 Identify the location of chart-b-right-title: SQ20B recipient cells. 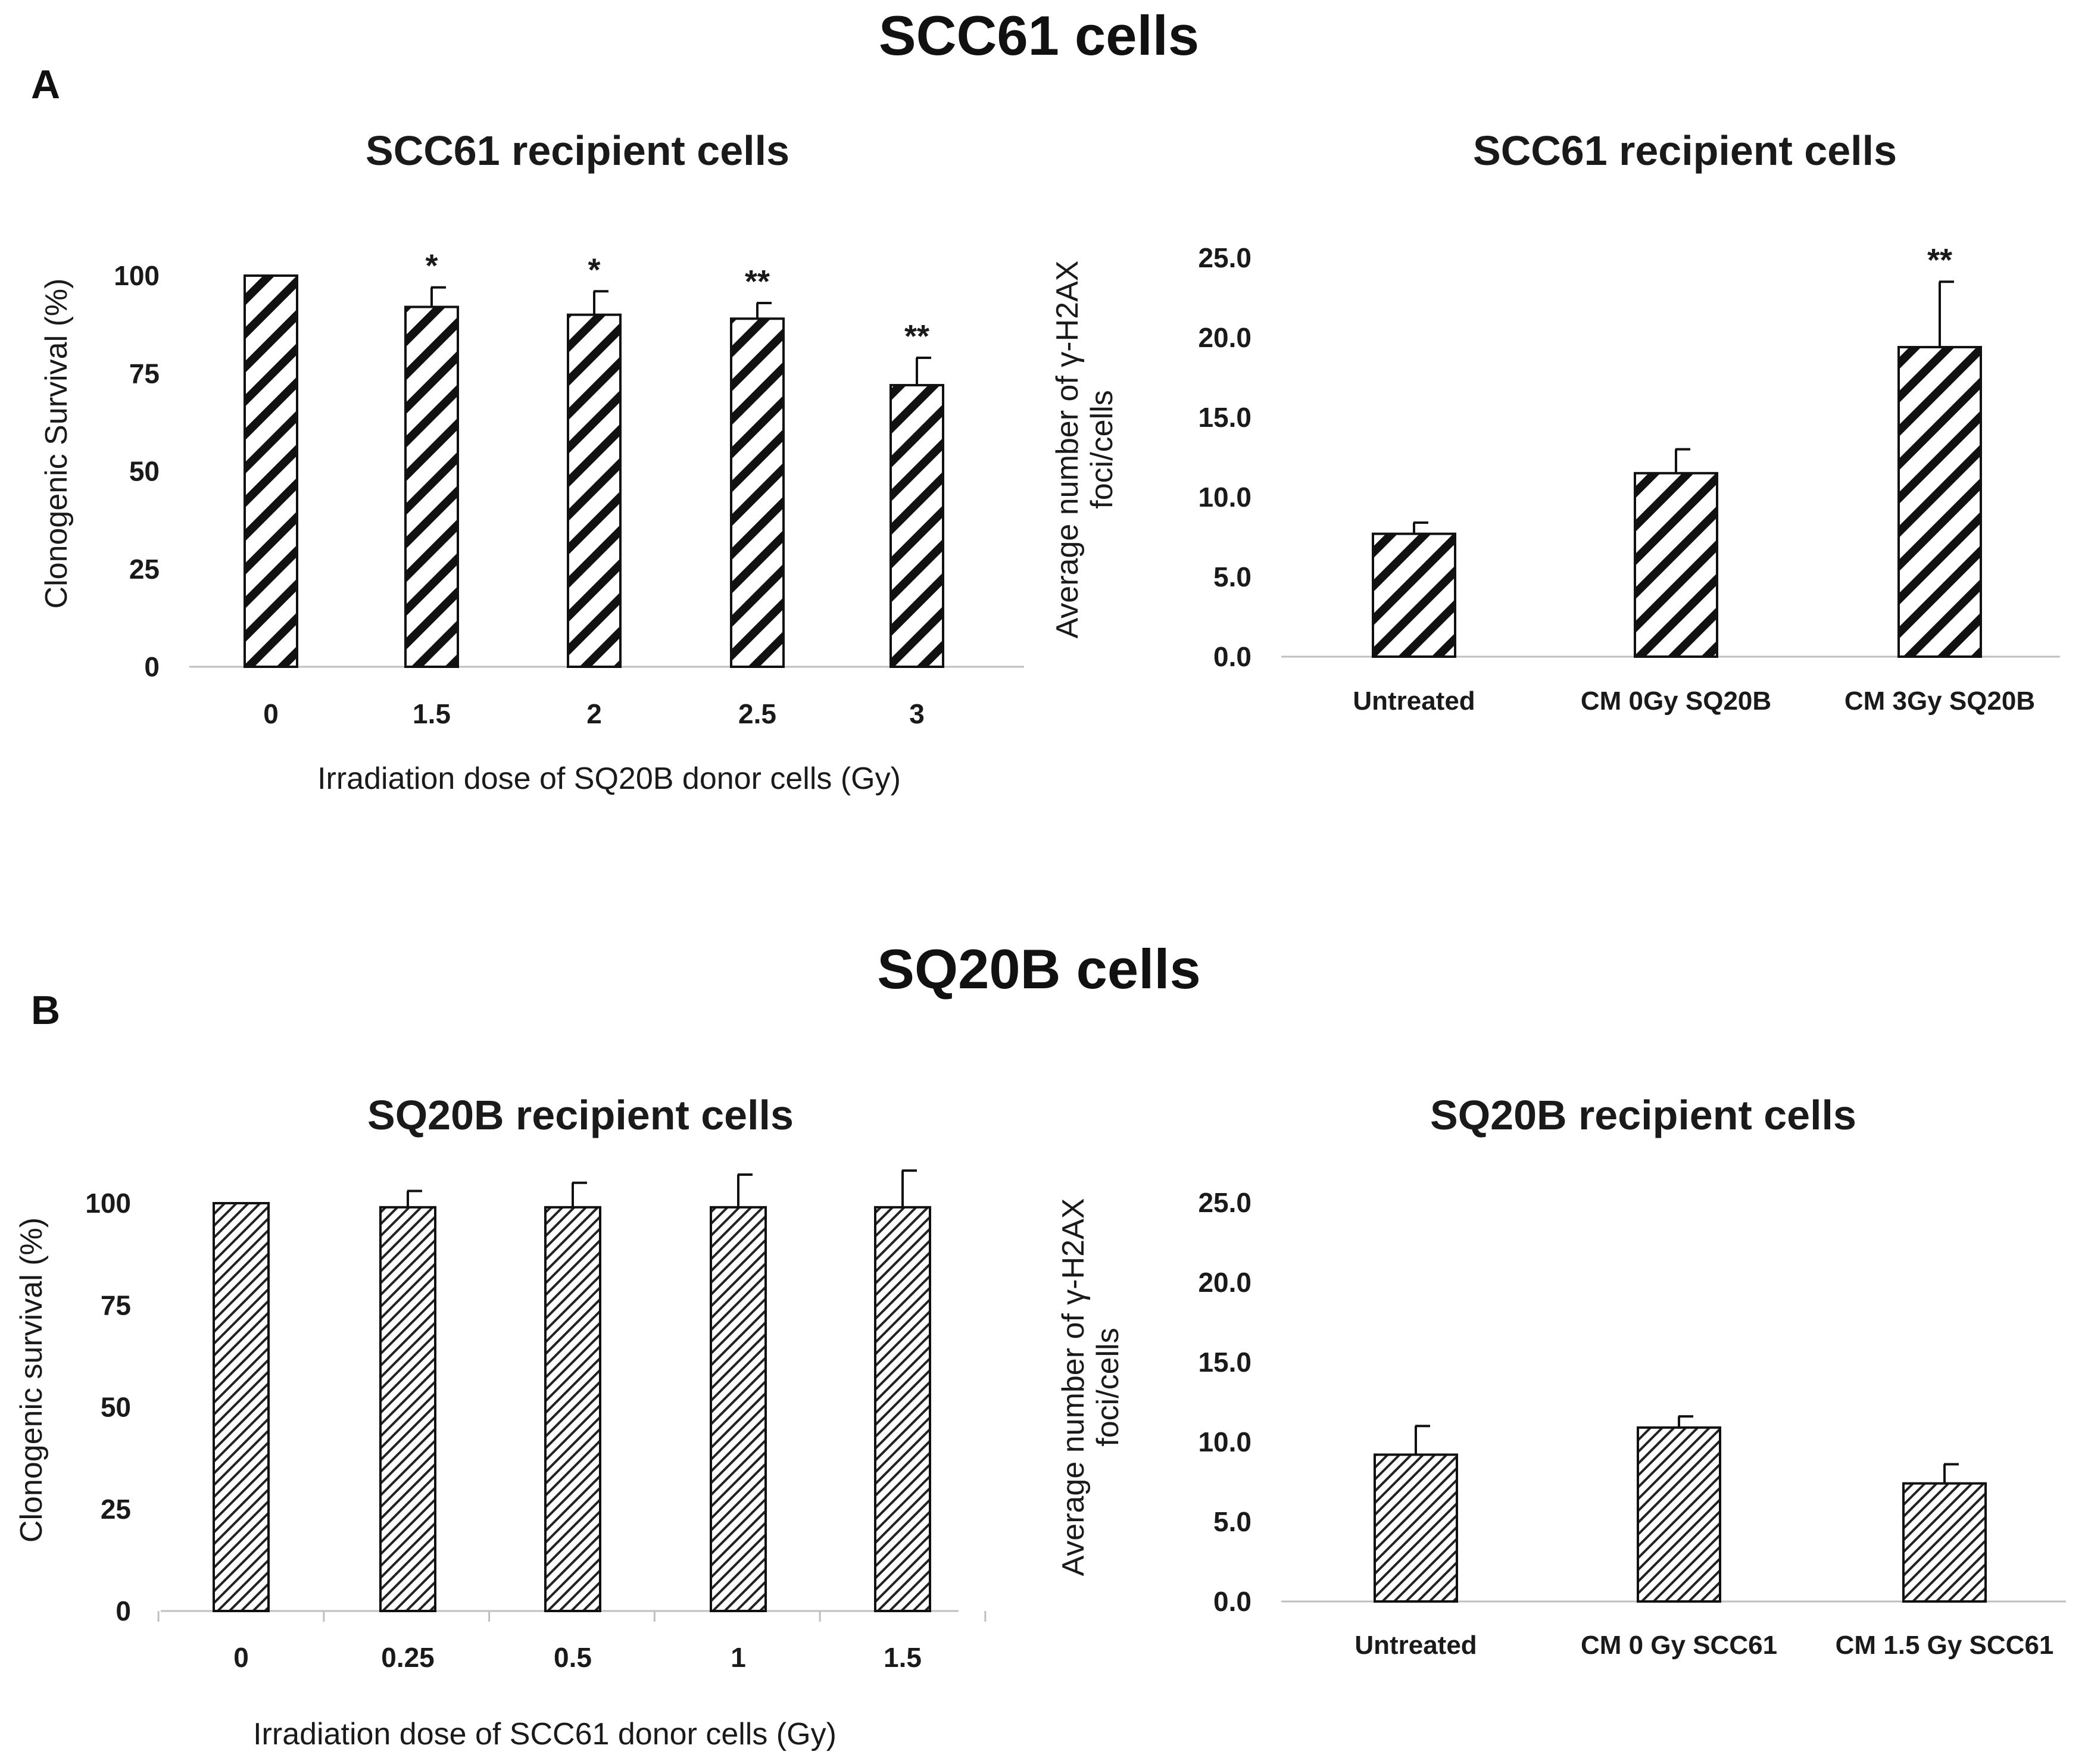
(1643, 1115).